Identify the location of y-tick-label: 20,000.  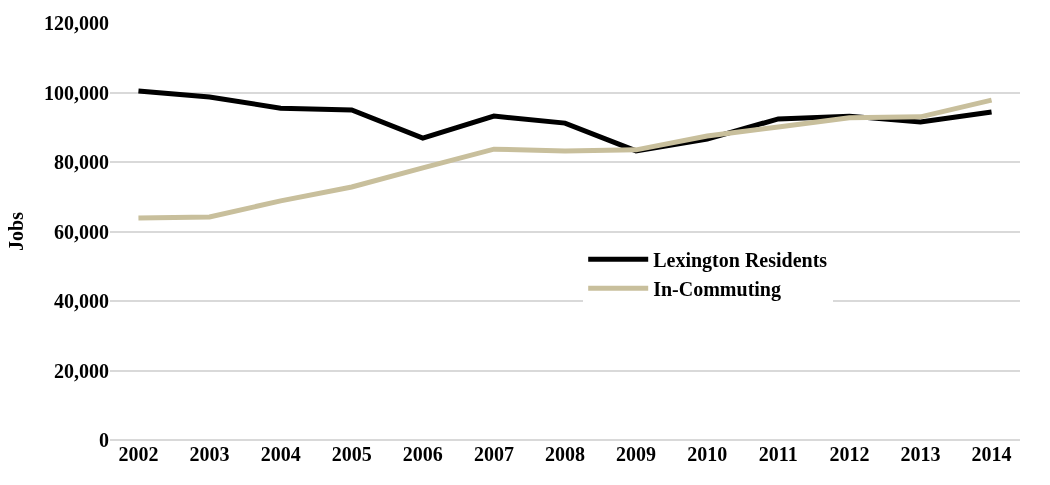
(81, 370).